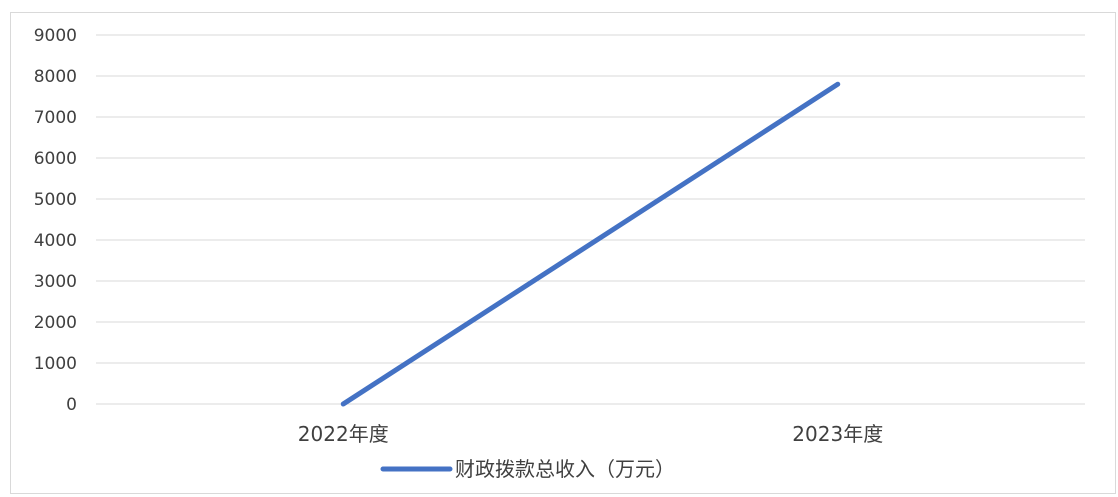  I want to click on y-axis-tick-labels: 0 1000 2000 3000 4000 5000 6000 7000 8000 9000, so click(55, 220).